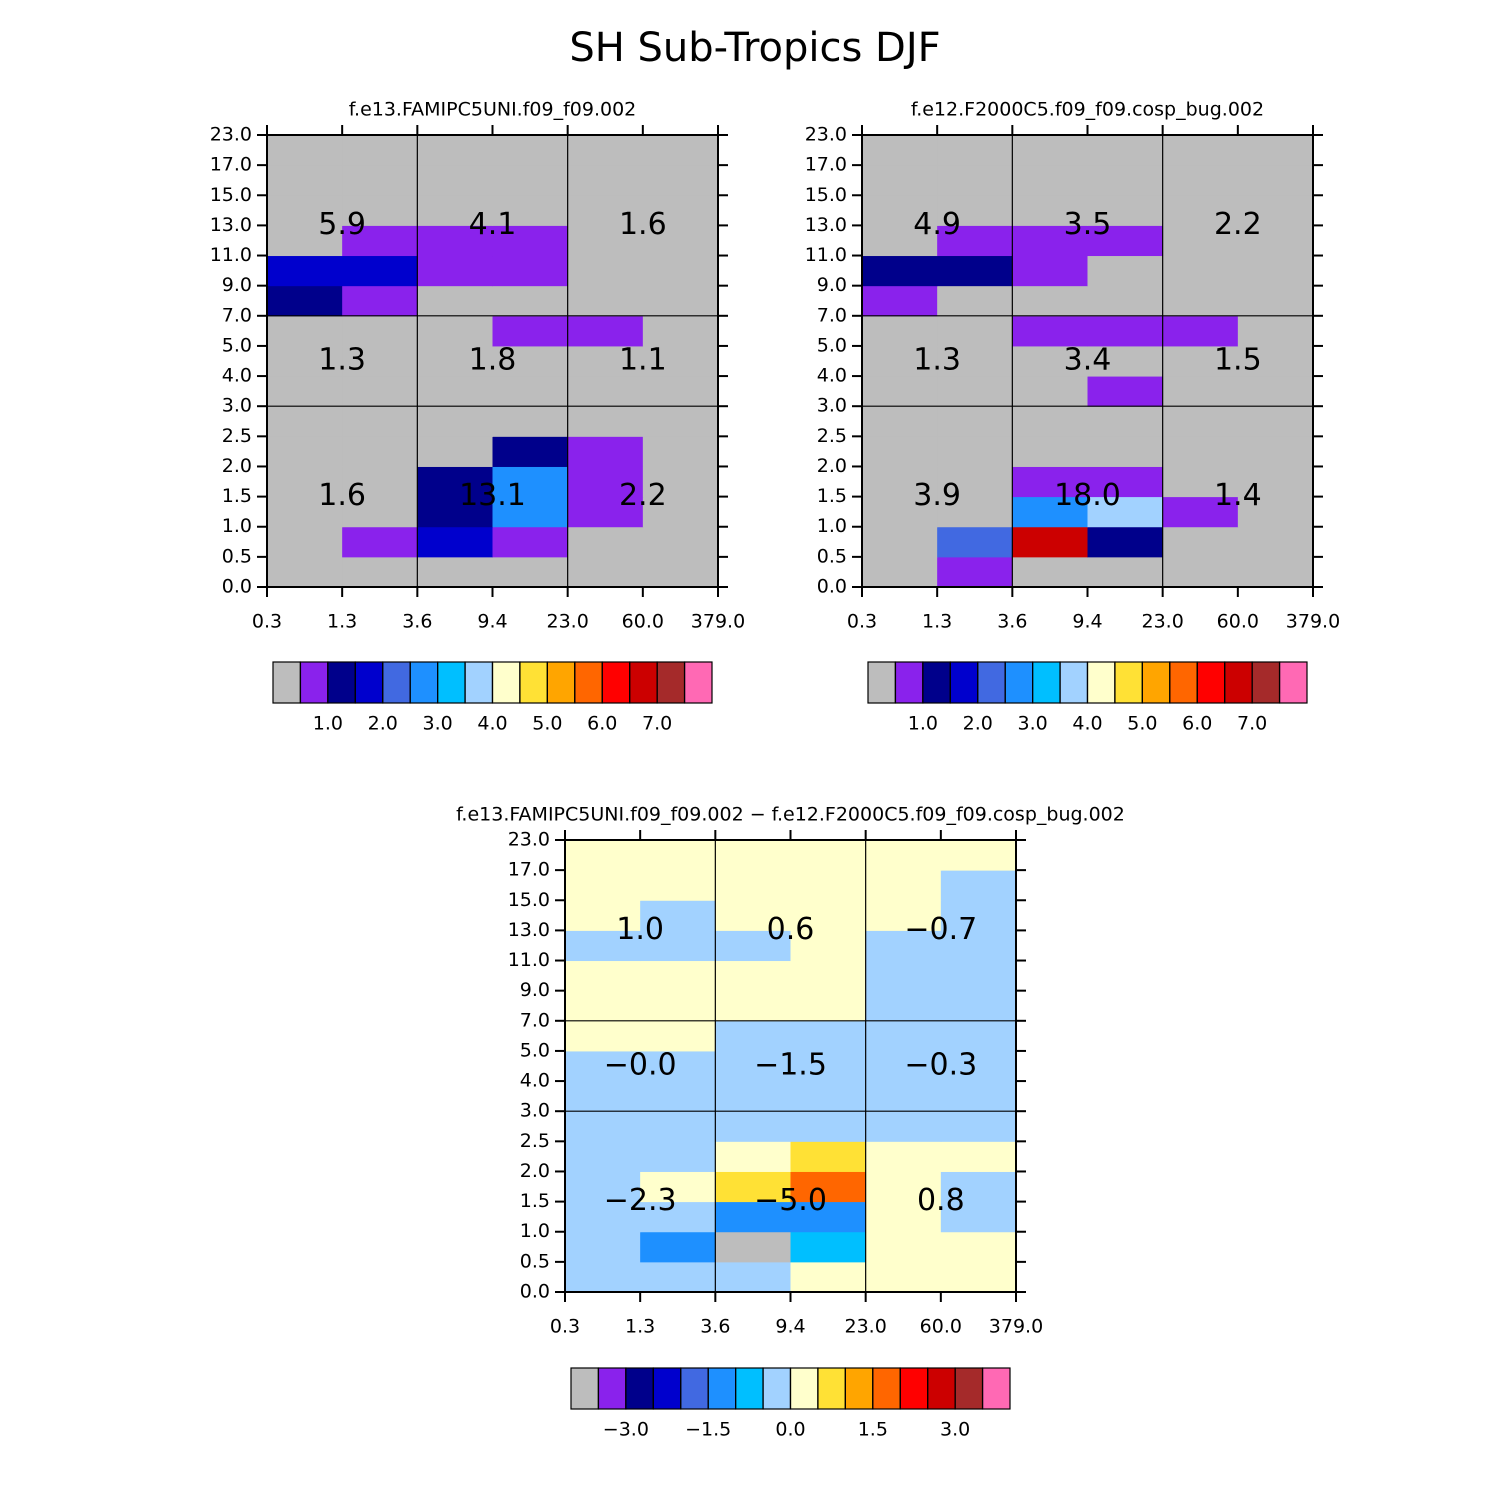 The image size is (1510, 1510). Describe the element at coordinates (790, 1200) in the screenshot. I see `box-label: −5.0` at that location.